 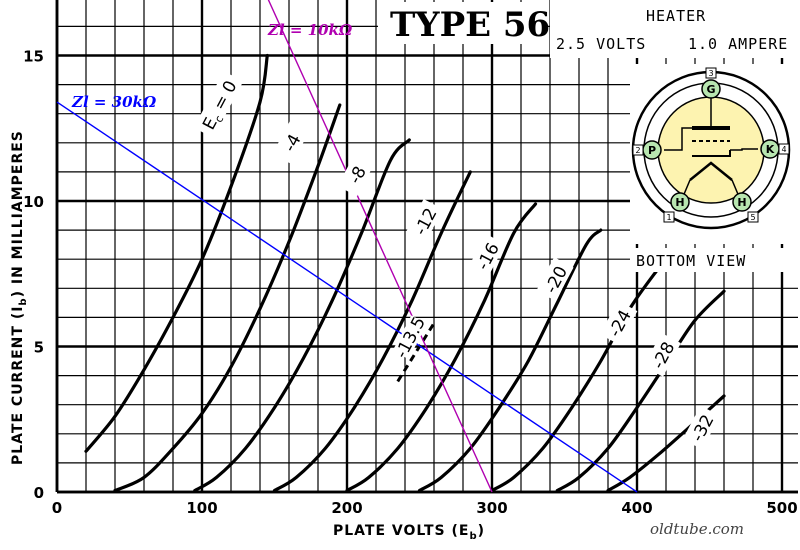 I want to click on y-tick-label: 0, so click(x=39, y=493).